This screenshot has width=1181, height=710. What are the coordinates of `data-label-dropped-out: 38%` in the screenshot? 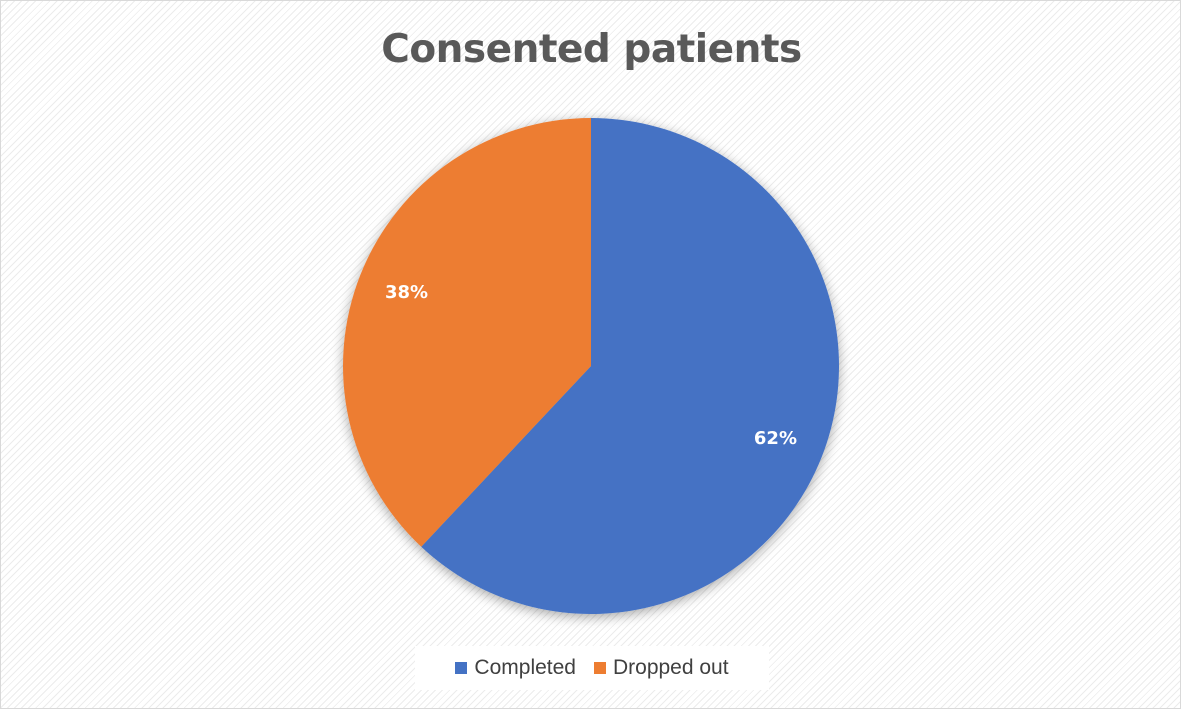 It's located at (406, 292).